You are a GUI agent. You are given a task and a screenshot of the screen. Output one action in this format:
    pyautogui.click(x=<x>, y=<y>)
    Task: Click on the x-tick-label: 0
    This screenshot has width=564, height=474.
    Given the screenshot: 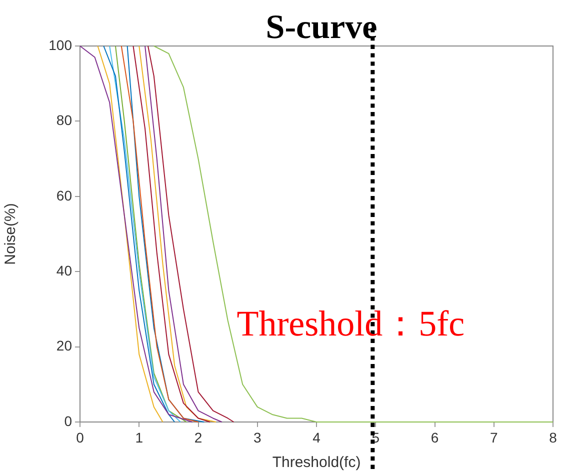 What is the action you would take?
    pyautogui.click(x=80, y=437)
    